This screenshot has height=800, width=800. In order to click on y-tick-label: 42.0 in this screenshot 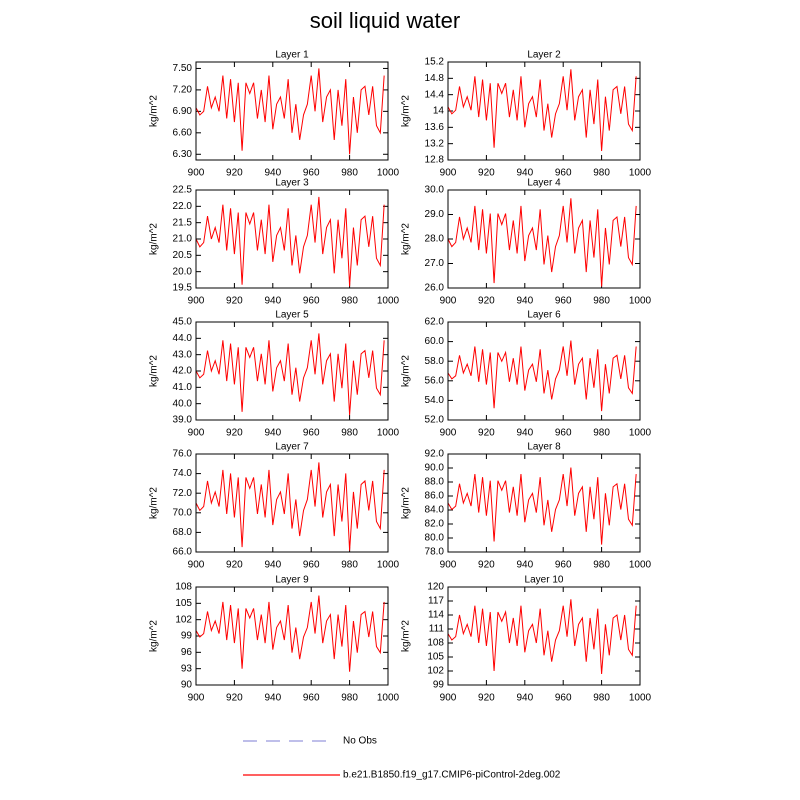, I will do `click(183, 371)`.